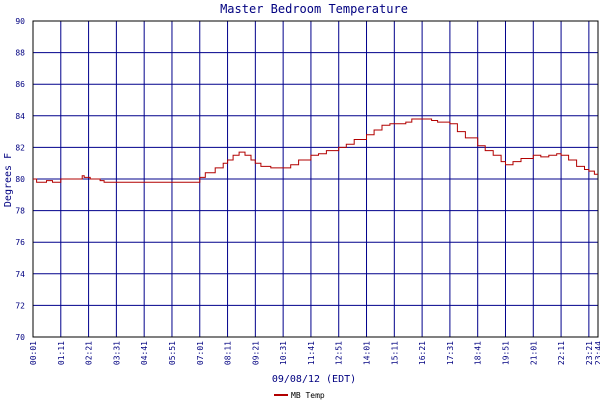 The height and width of the screenshot is (400, 600). What do you see at coordinates (89, 353) in the screenshot?
I see `x-tick-label: 02:21` at bounding box center [89, 353].